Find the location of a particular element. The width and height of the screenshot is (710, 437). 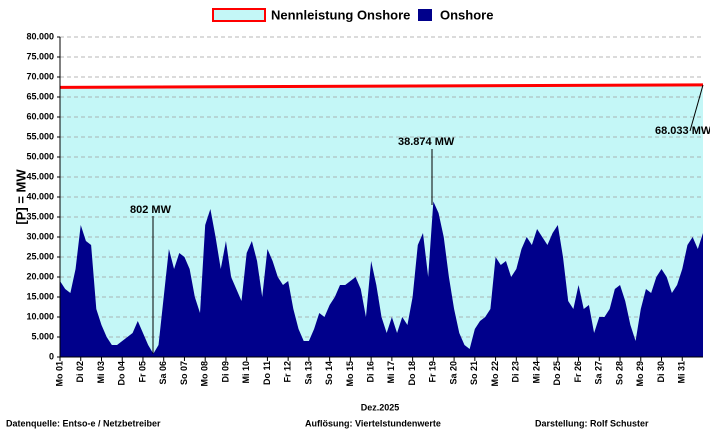

x-tick-label: Sa 06 is located at coordinates (163, 373).